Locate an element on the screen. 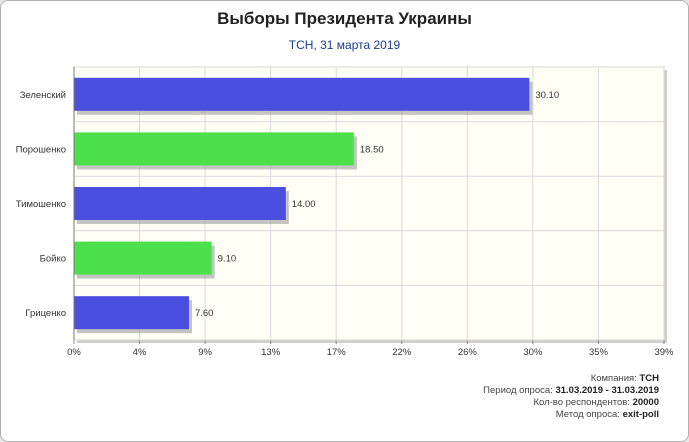  poll-period: Период опроса: 31.03.2019 - 31.03.2019 is located at coordinates (571, 391).